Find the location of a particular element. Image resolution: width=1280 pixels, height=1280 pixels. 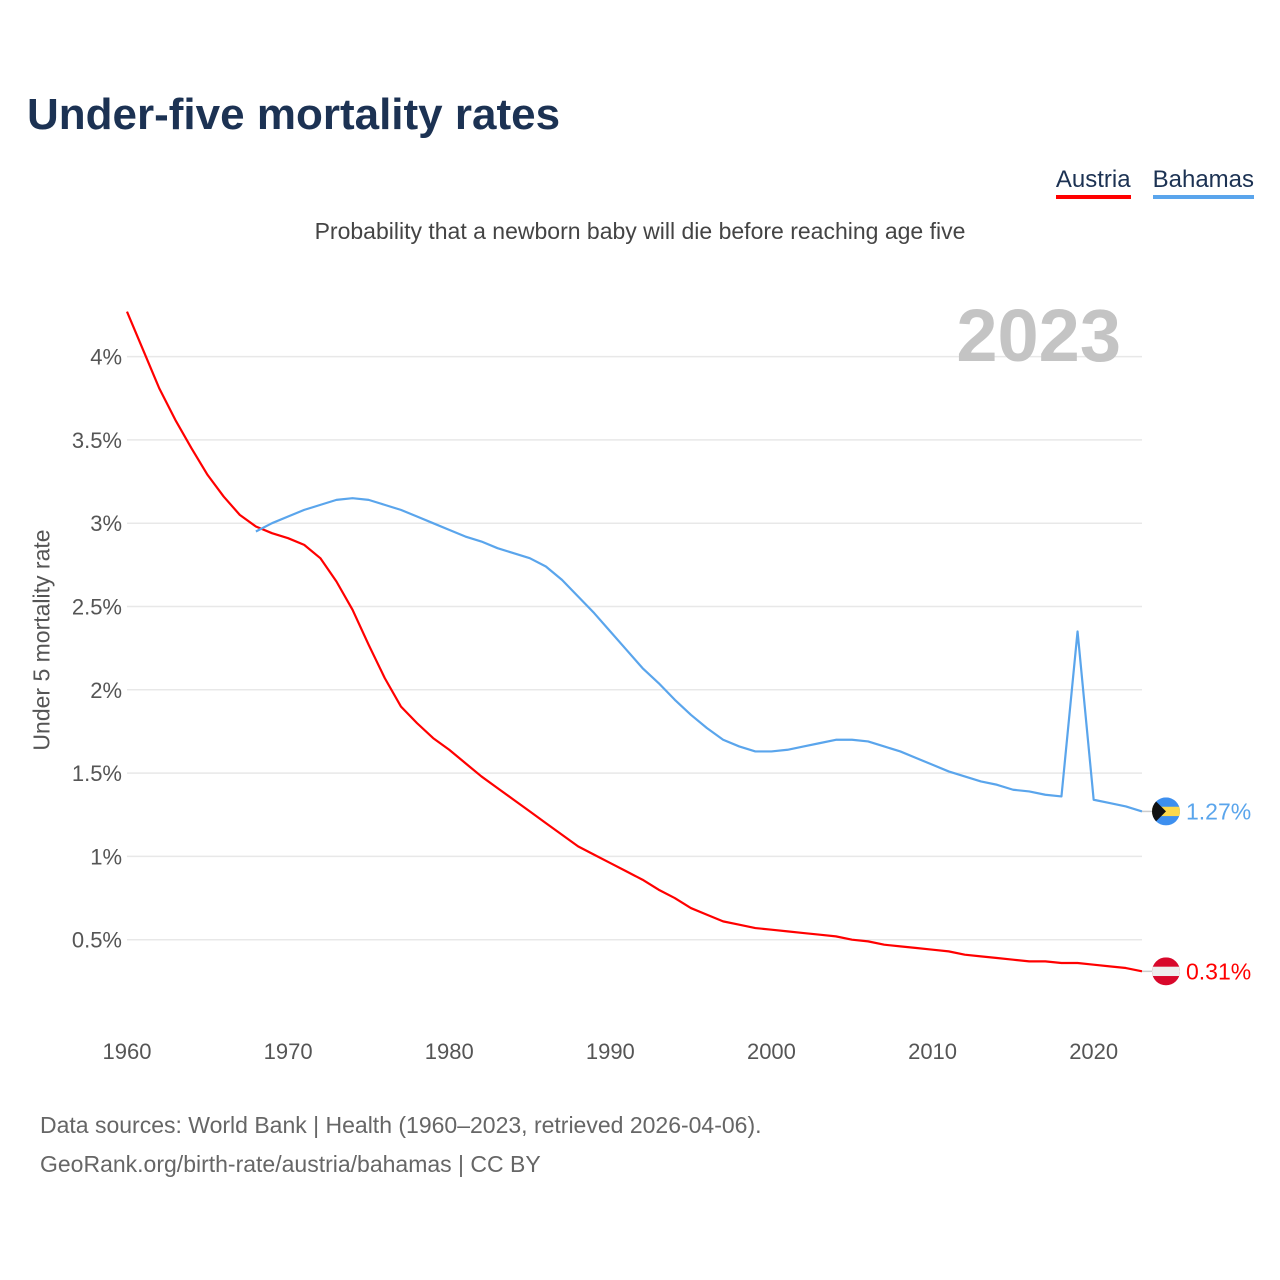

y-tick-label: 2% is located at coordinates (106, 690).